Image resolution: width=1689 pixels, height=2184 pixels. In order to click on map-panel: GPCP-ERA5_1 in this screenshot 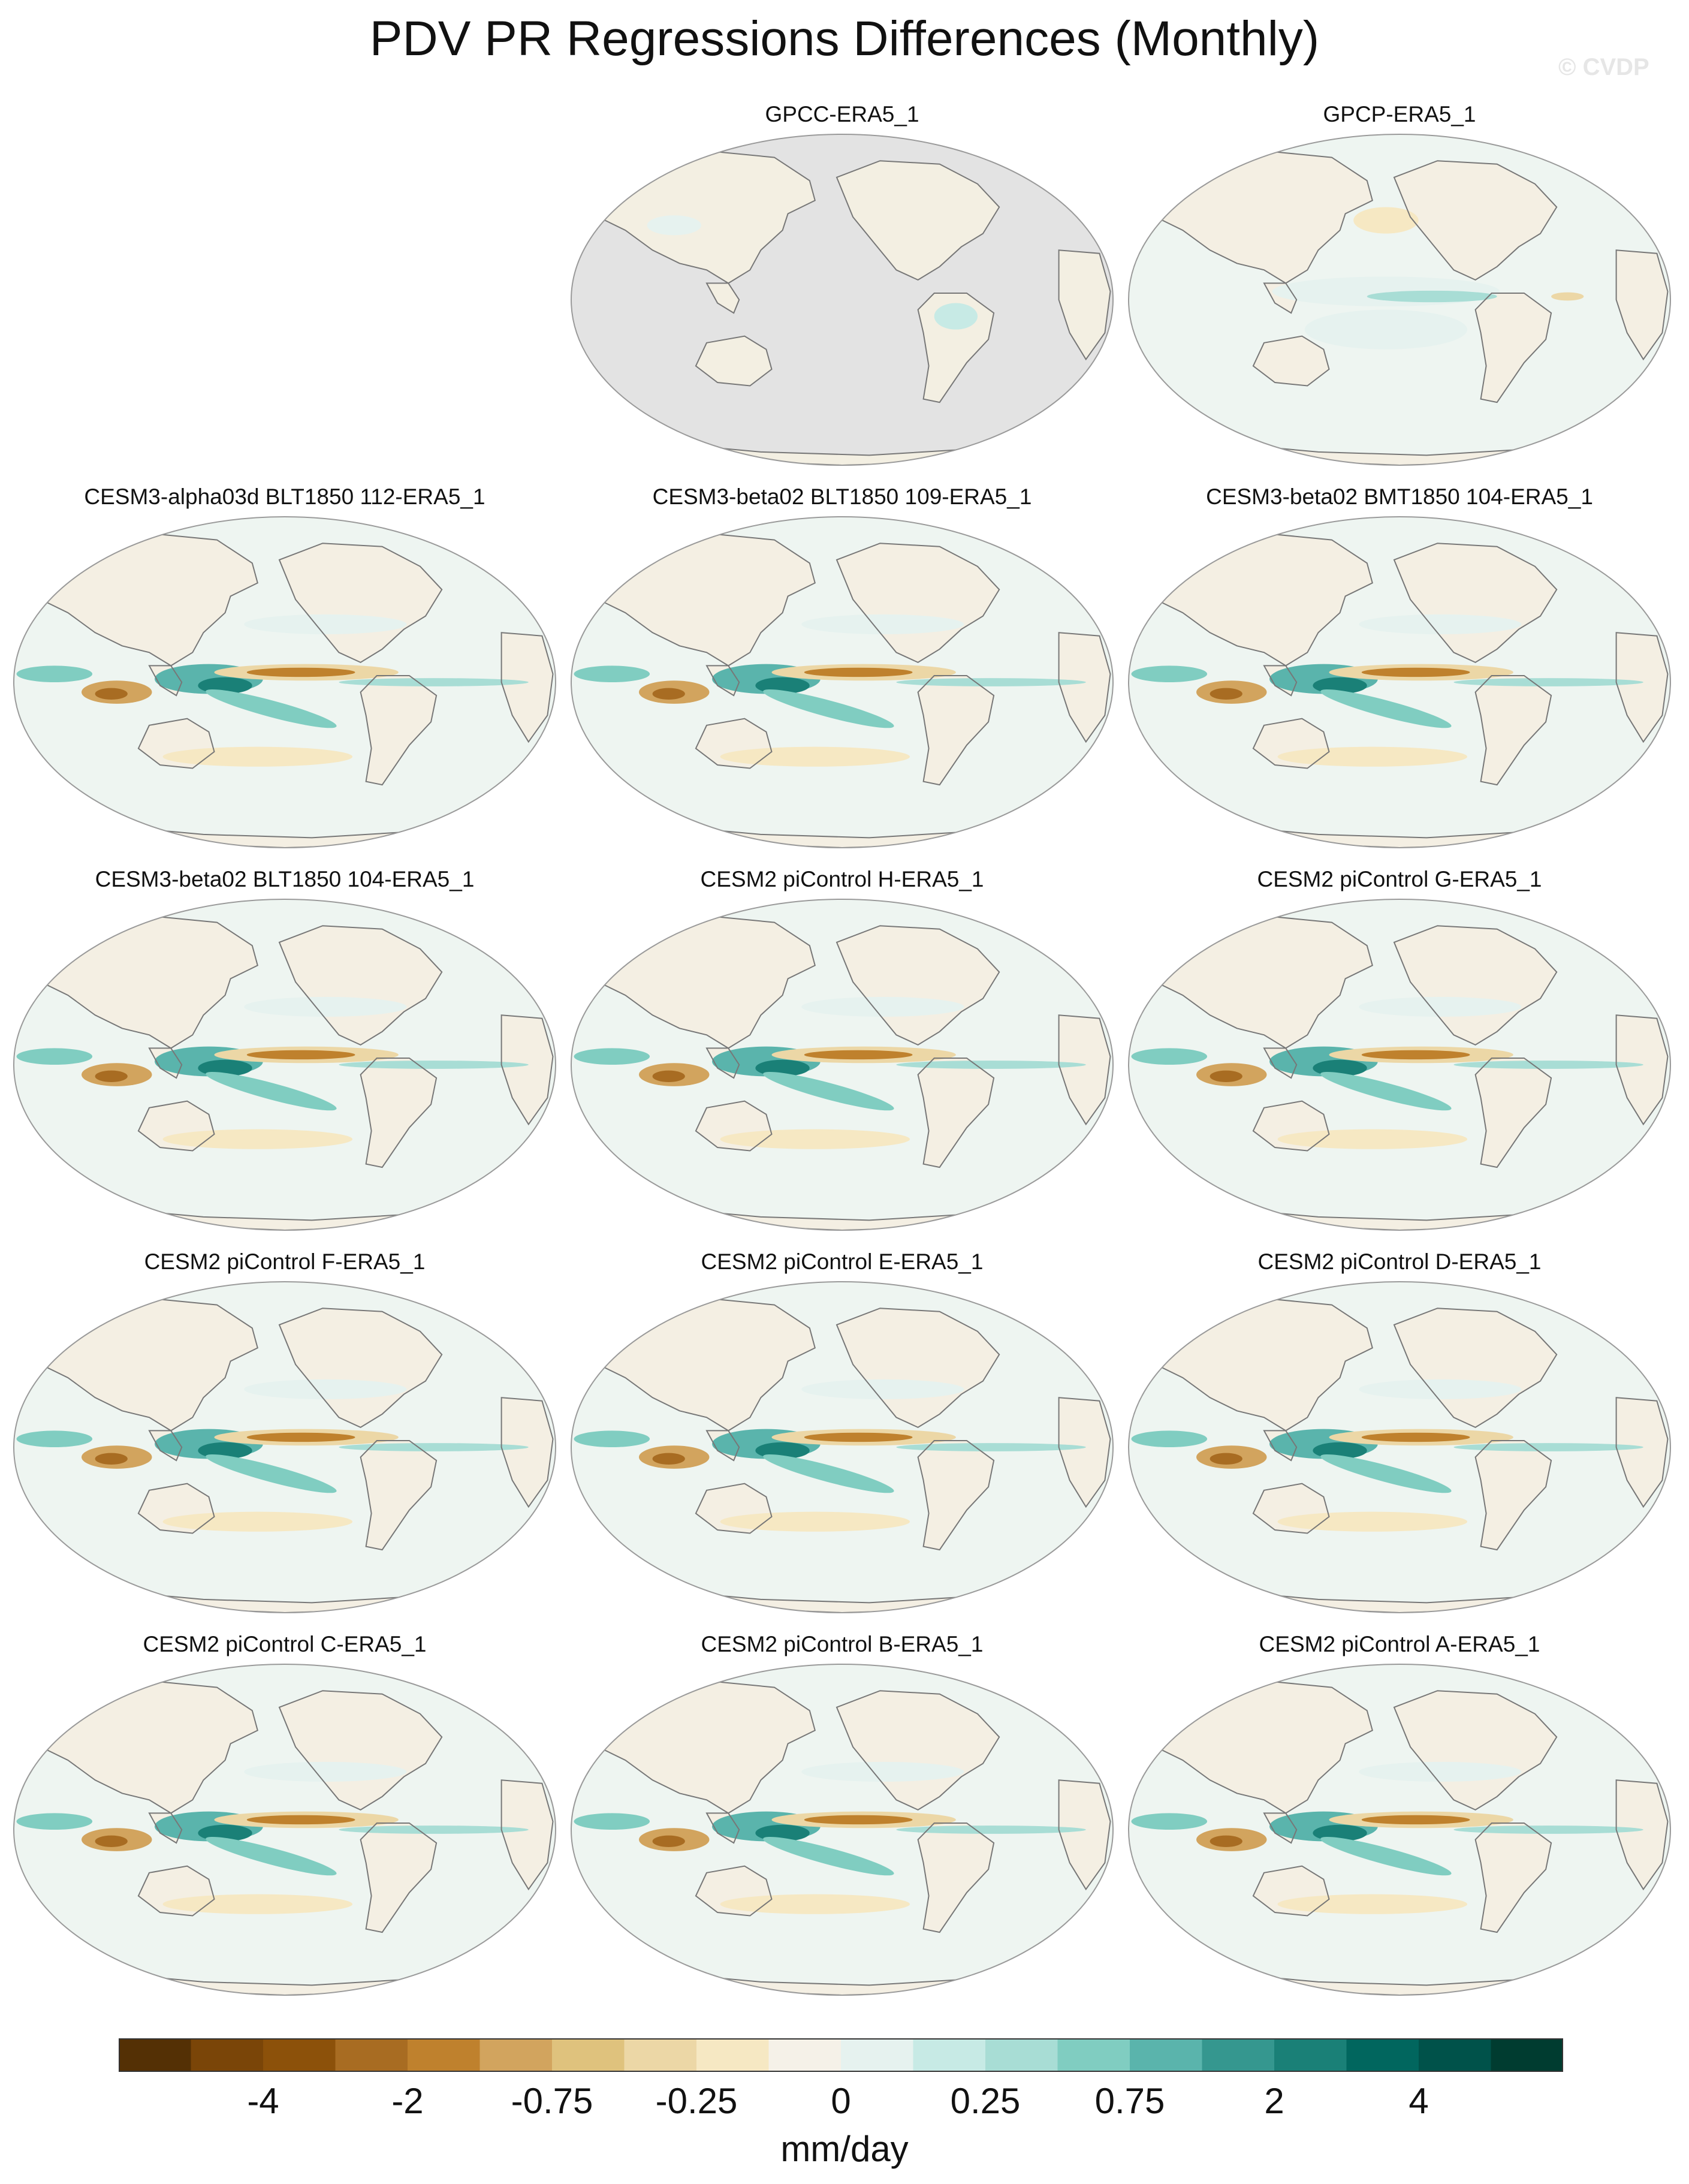, I will do `click(1399, 284)`.